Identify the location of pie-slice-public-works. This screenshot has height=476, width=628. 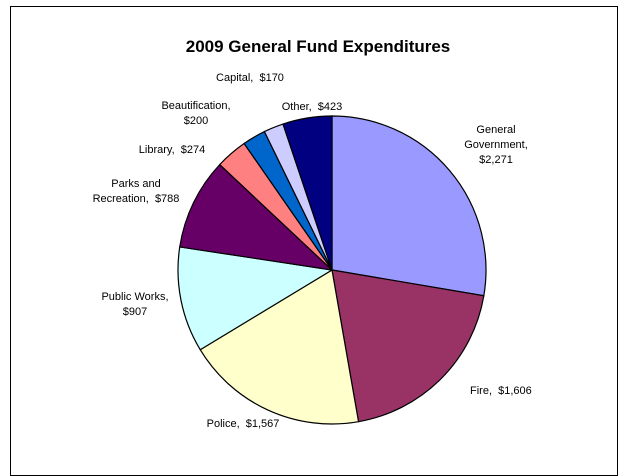
(255, 298).